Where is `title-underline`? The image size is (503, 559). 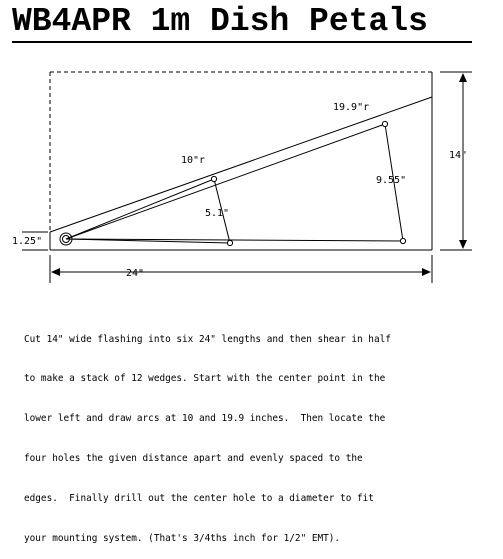 title-underline is located at coordinates (242, 42).